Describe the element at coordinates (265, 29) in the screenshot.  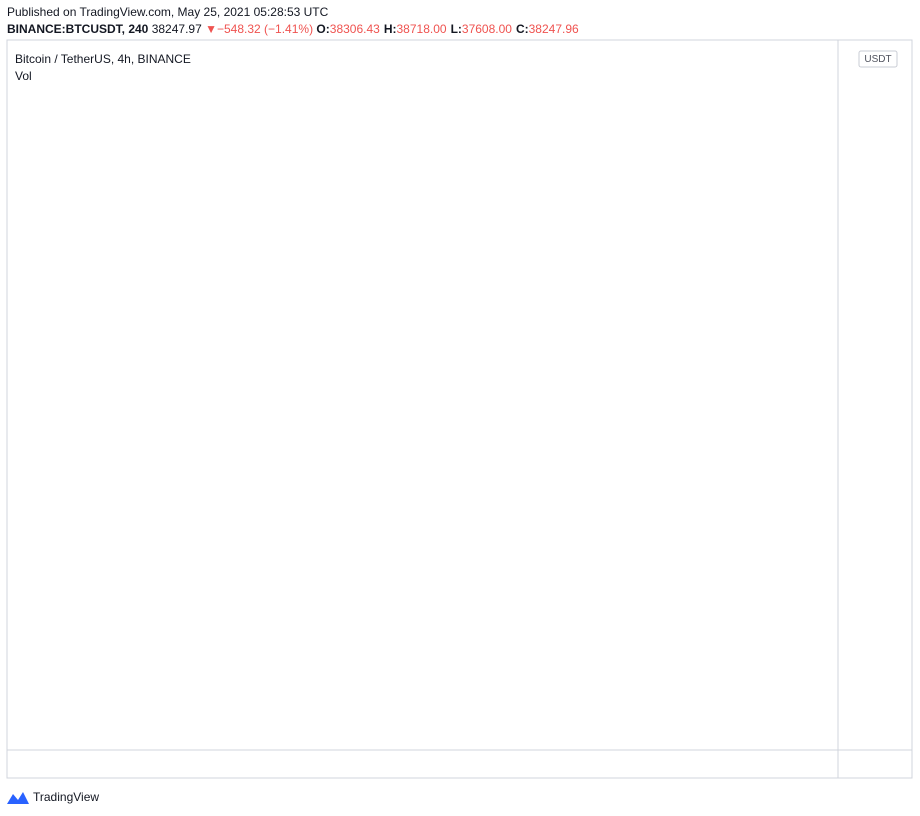
I see `change: −548.32 (−1.41%)` at that location.